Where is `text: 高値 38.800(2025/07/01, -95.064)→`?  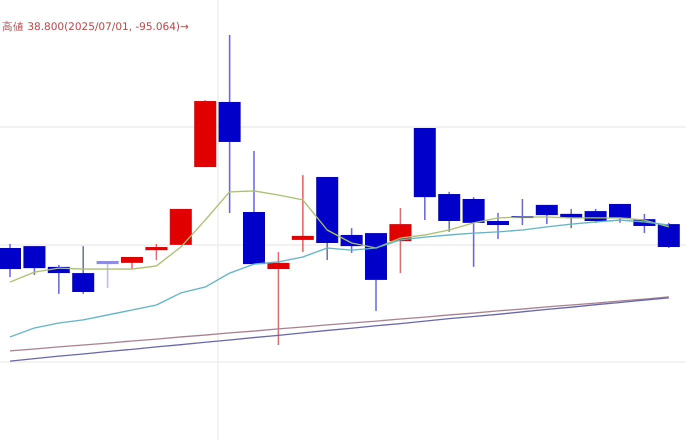 text: 高値 38.800(2025/07/01, -95.064)→ is located at coordinates (95, 26).